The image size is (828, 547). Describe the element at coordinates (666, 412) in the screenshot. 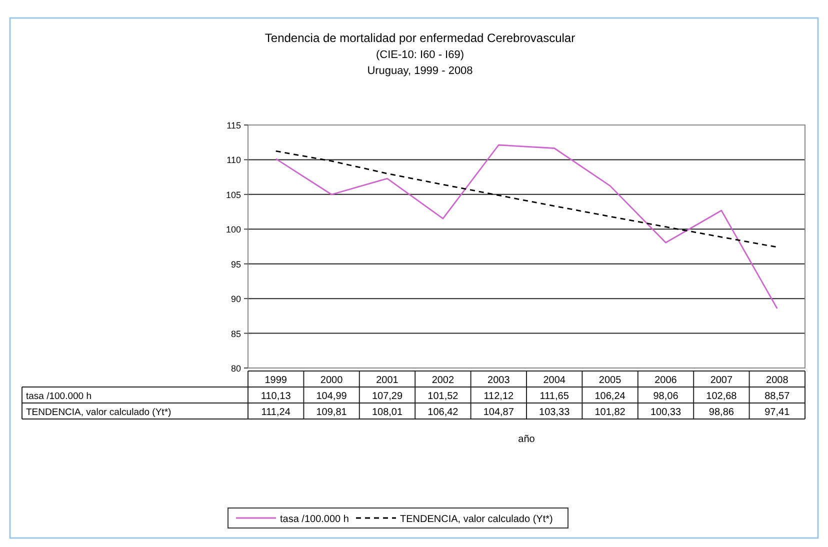

I see `data-label: 100,33` at that location.